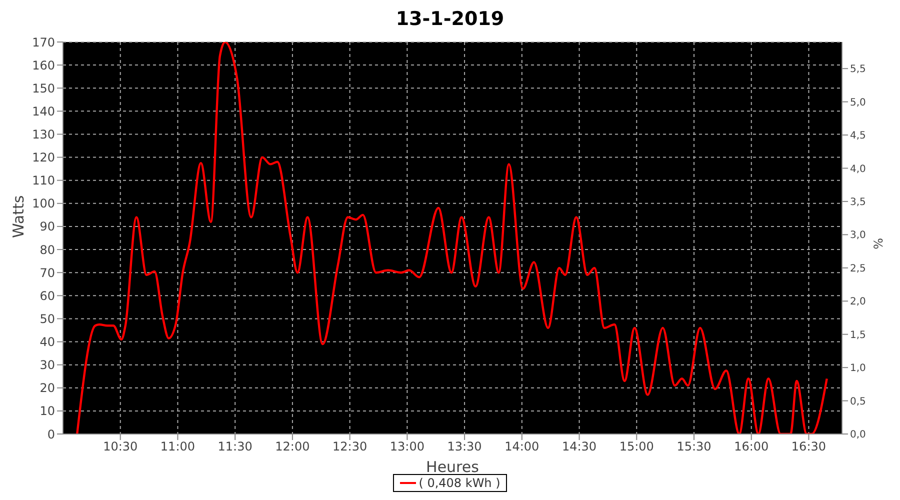 The width and height of the screenshot is (900, 500). Describe the element at coordinates (292, 447) in the screenshot. I see `x-tick-label: 12:00` at that location.